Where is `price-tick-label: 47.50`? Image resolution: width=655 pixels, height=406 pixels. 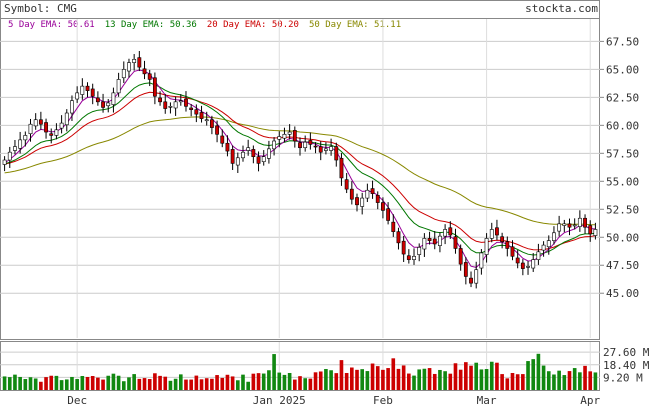 price-tick-label: 47.50 is located at coordinates (622, 265).